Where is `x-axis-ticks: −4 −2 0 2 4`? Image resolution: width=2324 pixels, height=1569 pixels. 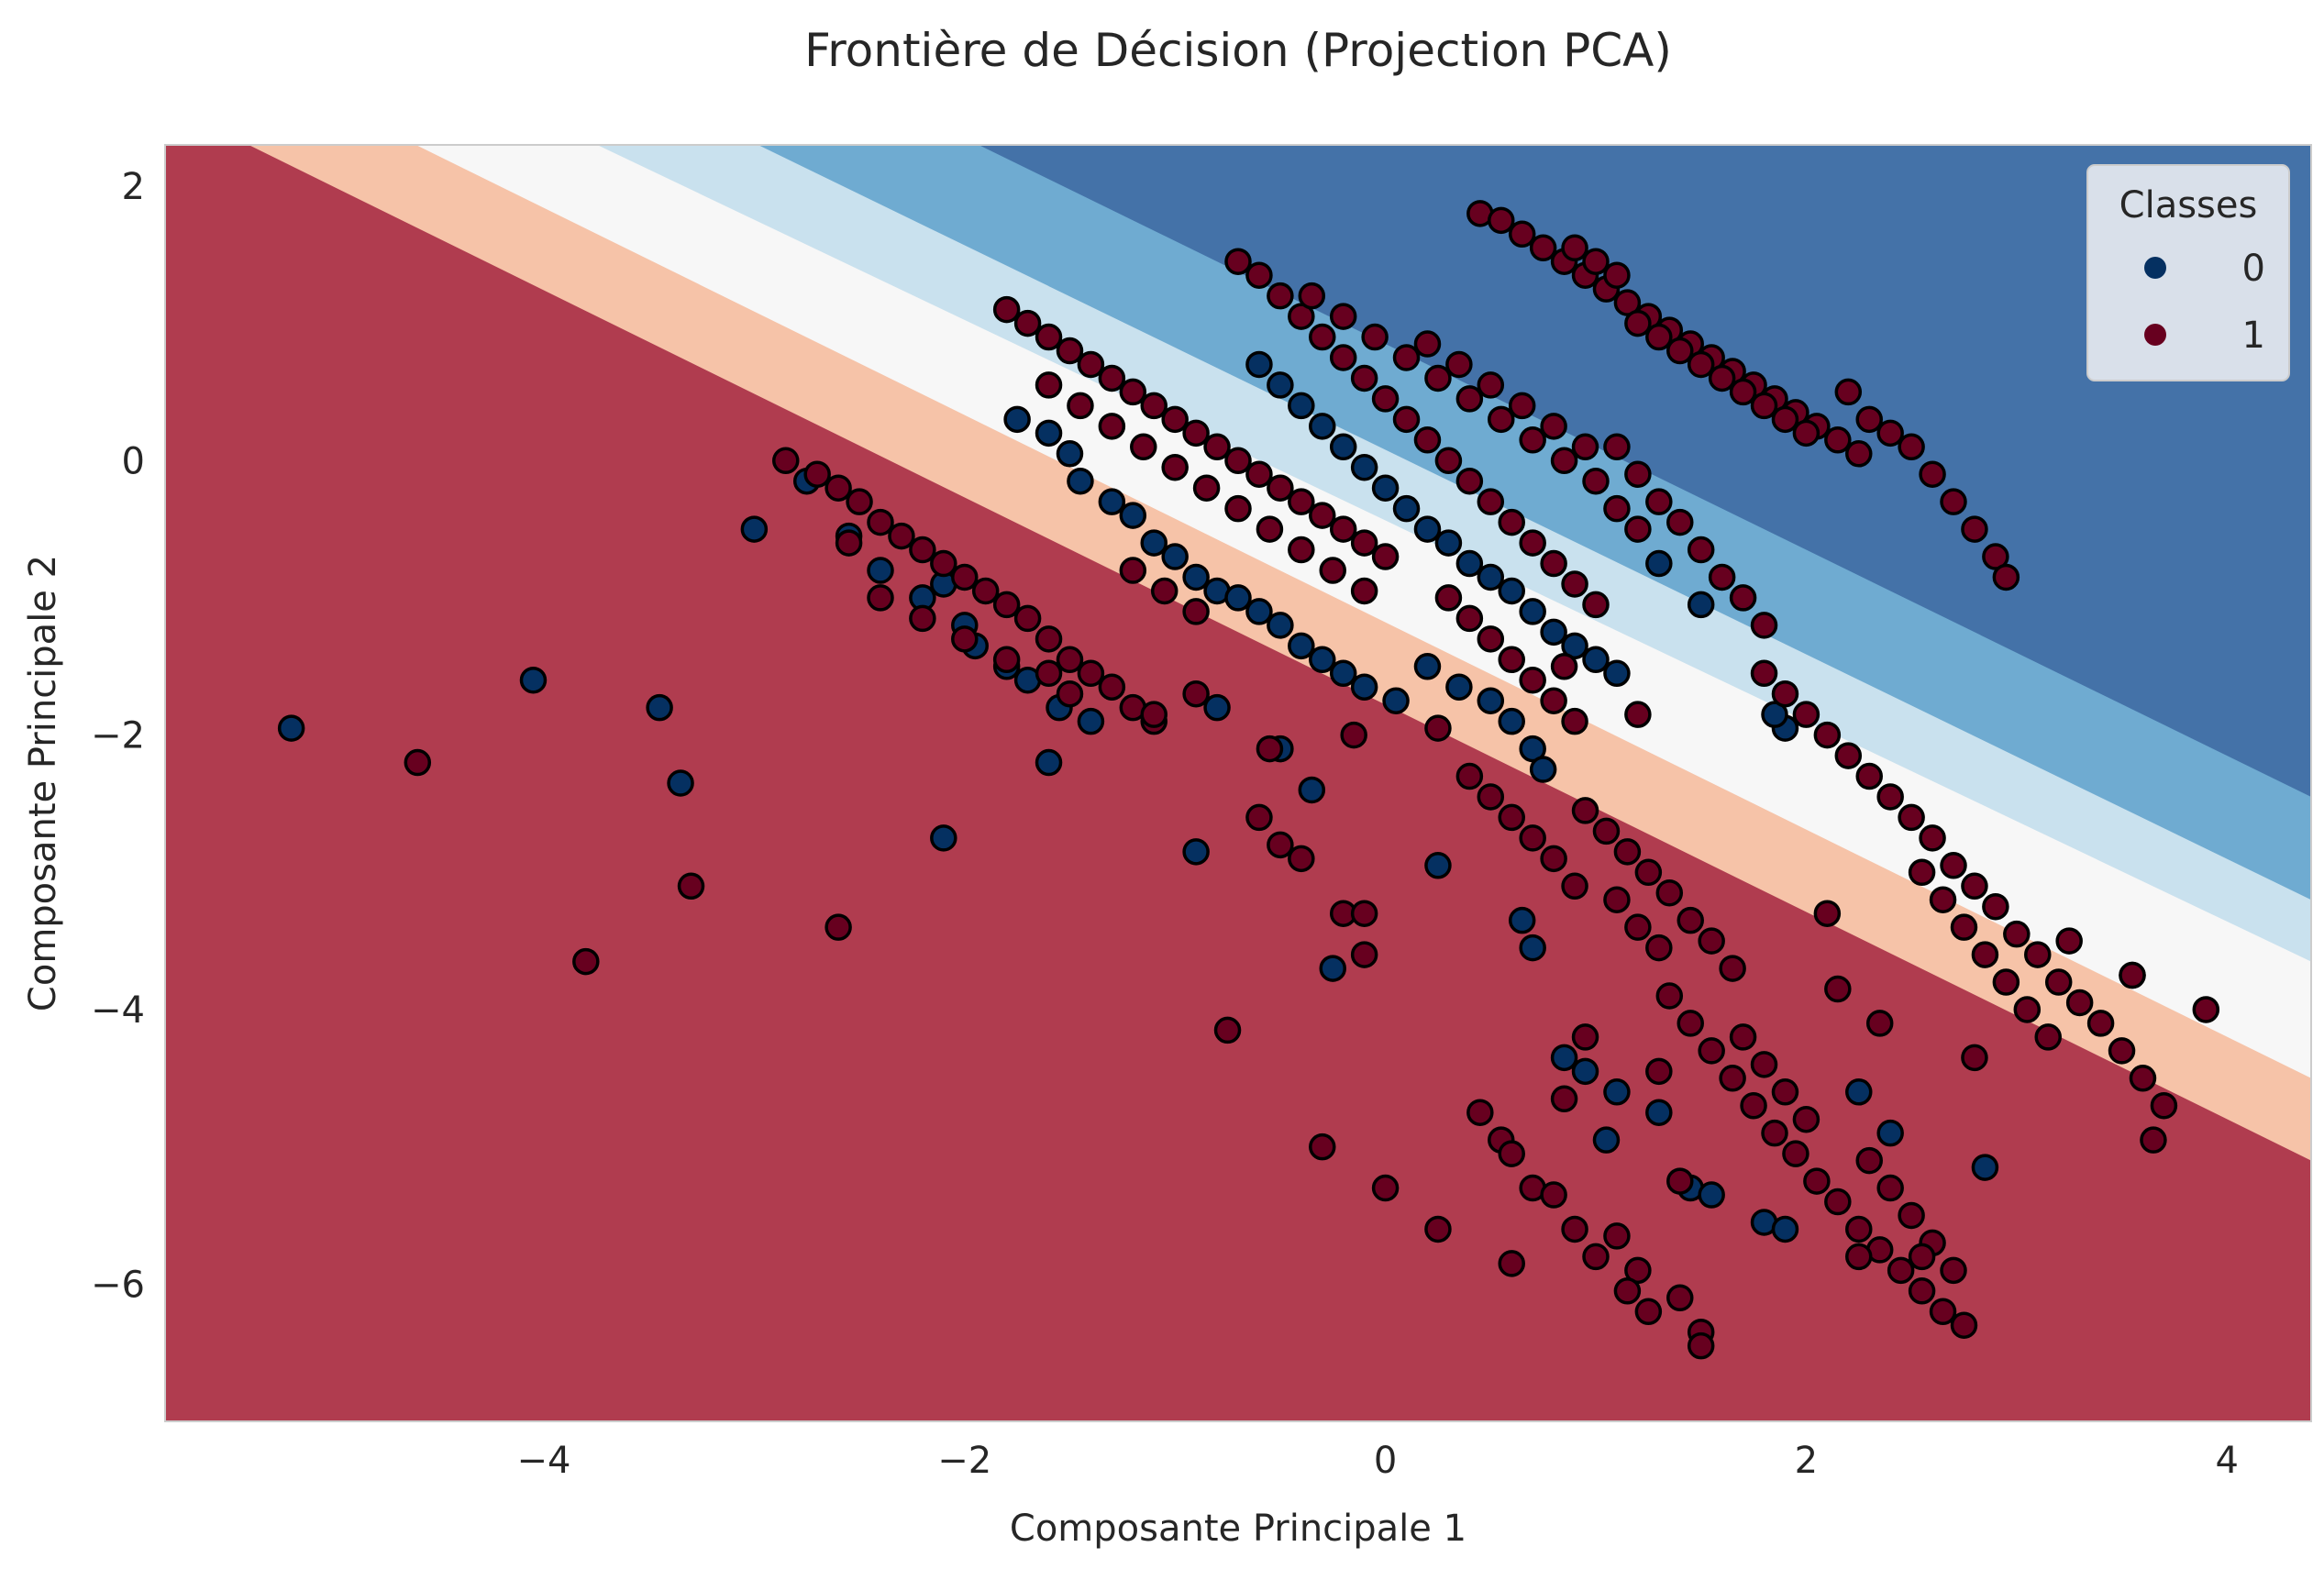
x-axis-ticks: −4 −2 0 2 4 is located at coordinates (1377, 1461).